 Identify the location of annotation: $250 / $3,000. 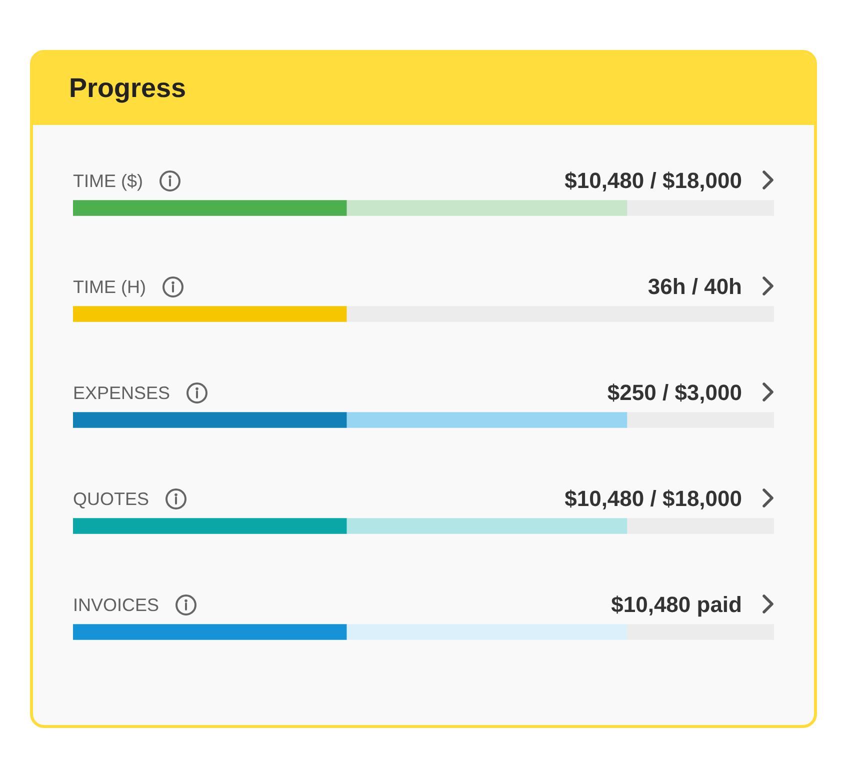
(674, 392).